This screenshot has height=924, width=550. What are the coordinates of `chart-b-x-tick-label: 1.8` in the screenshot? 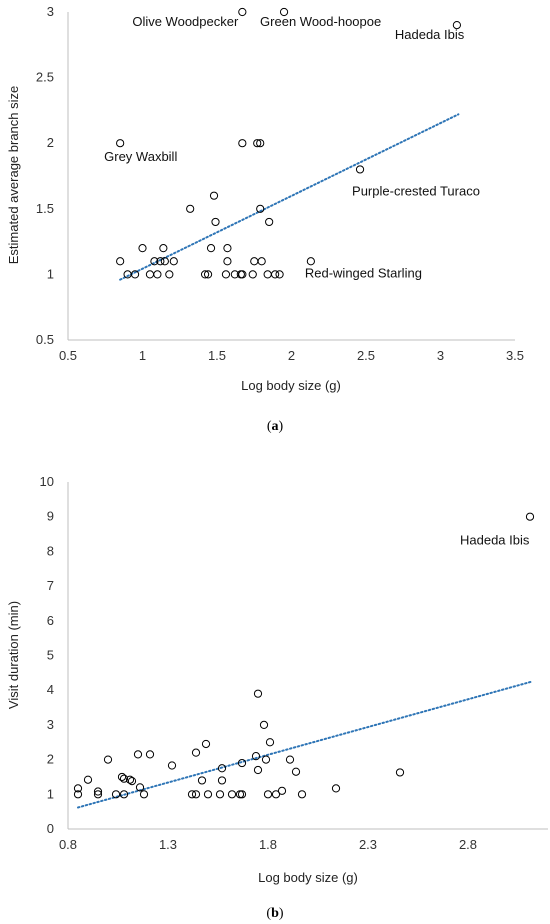 It's located at (268, 844).